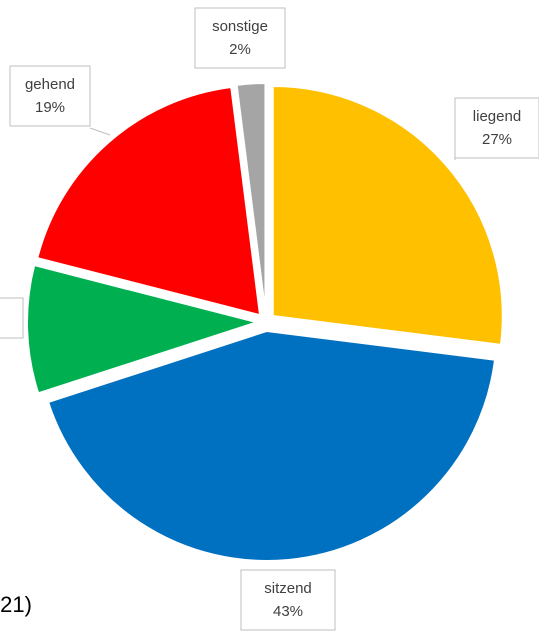 The width and height of the screenshot is (539, 637). What do you see at coordinates (240, 49) in the screenshot?
I see `value-label: 2%` at bounding box center [240, 49].